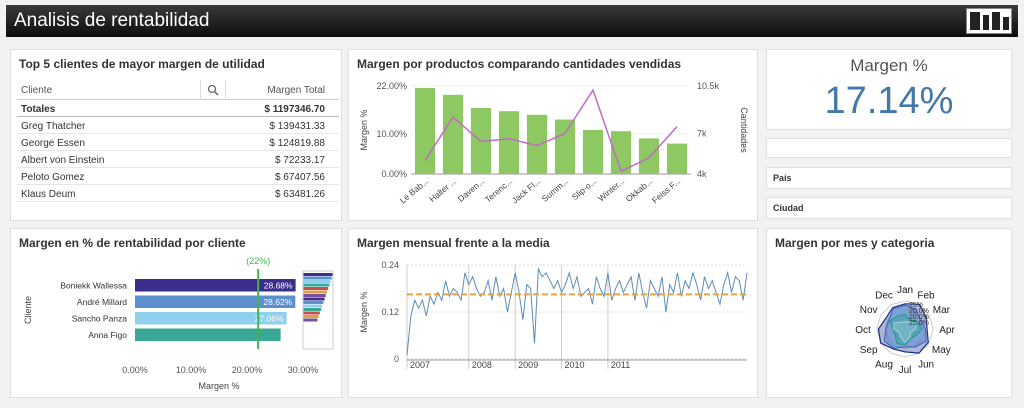 Image resolution: width=1024 pixels, height=408 pixels. Describe the element at coordinates (905, 290) in the screenshot. I see `month-label: Jan` at that location.